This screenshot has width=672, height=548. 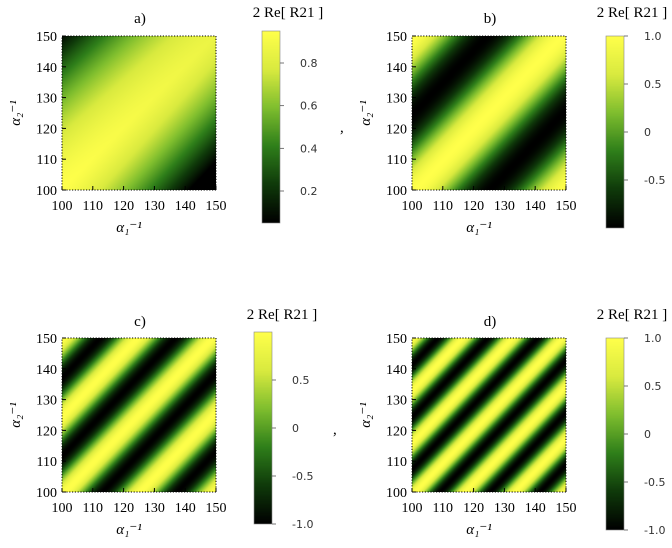 I want to click on panel-title: d), so click(x=490, y=322).